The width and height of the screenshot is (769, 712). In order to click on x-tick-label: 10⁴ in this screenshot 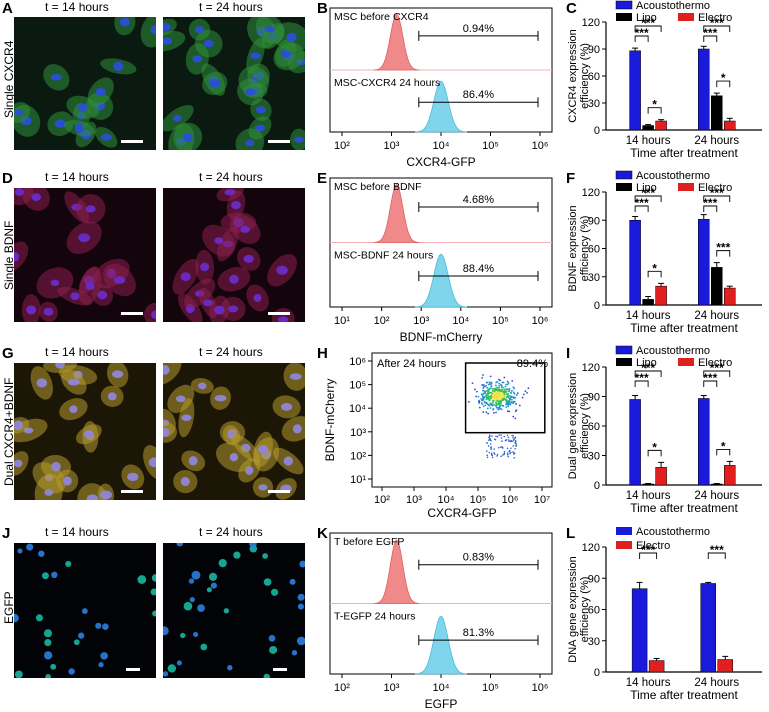, I will do `click(446, 500)`.